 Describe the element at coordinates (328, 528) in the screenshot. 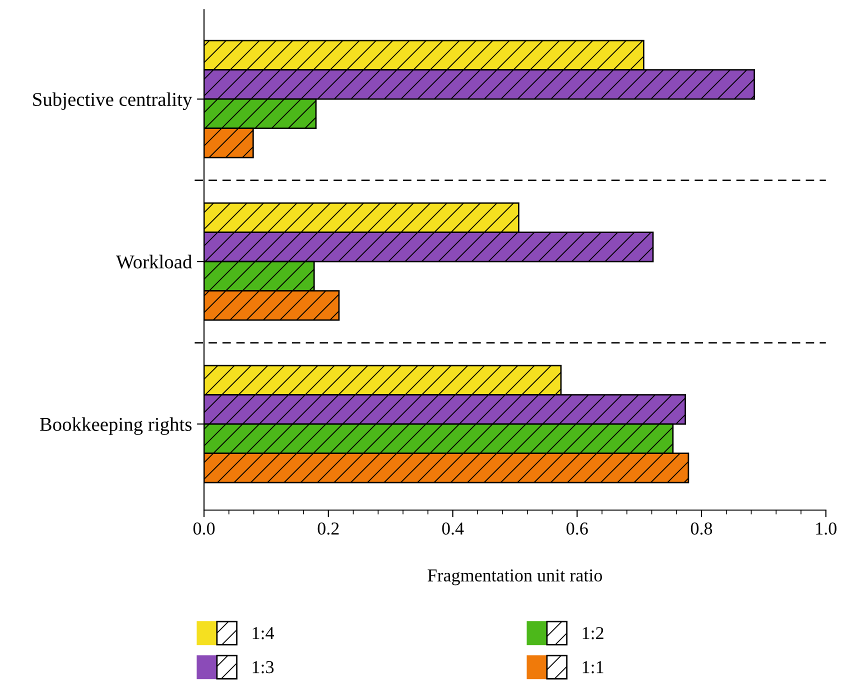

I see `x-tick-label: 0.2` at that location.